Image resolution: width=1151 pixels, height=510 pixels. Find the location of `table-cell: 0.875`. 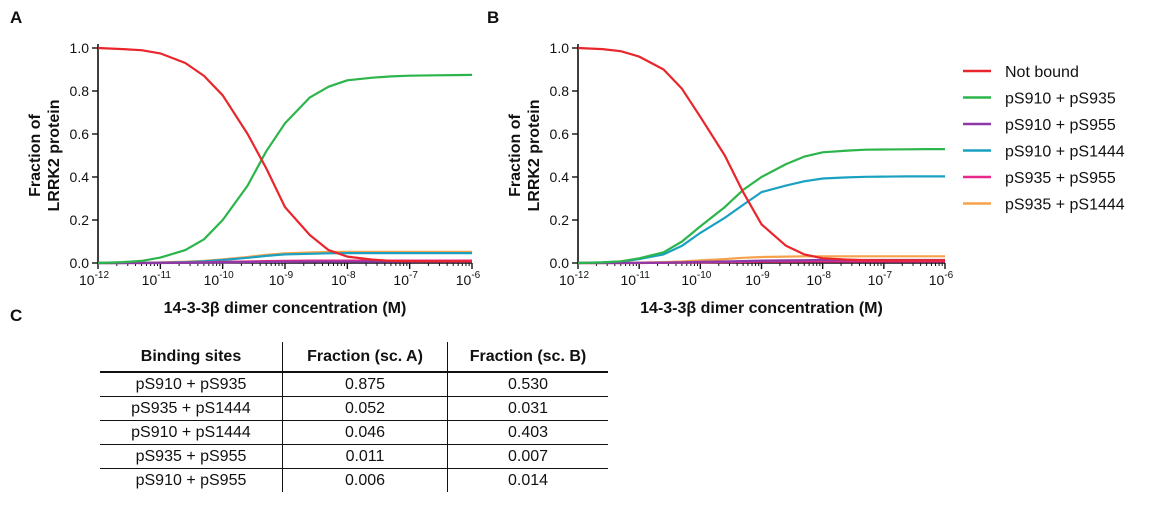

table-cell: 0.875 is located at coordinates (365, 384).